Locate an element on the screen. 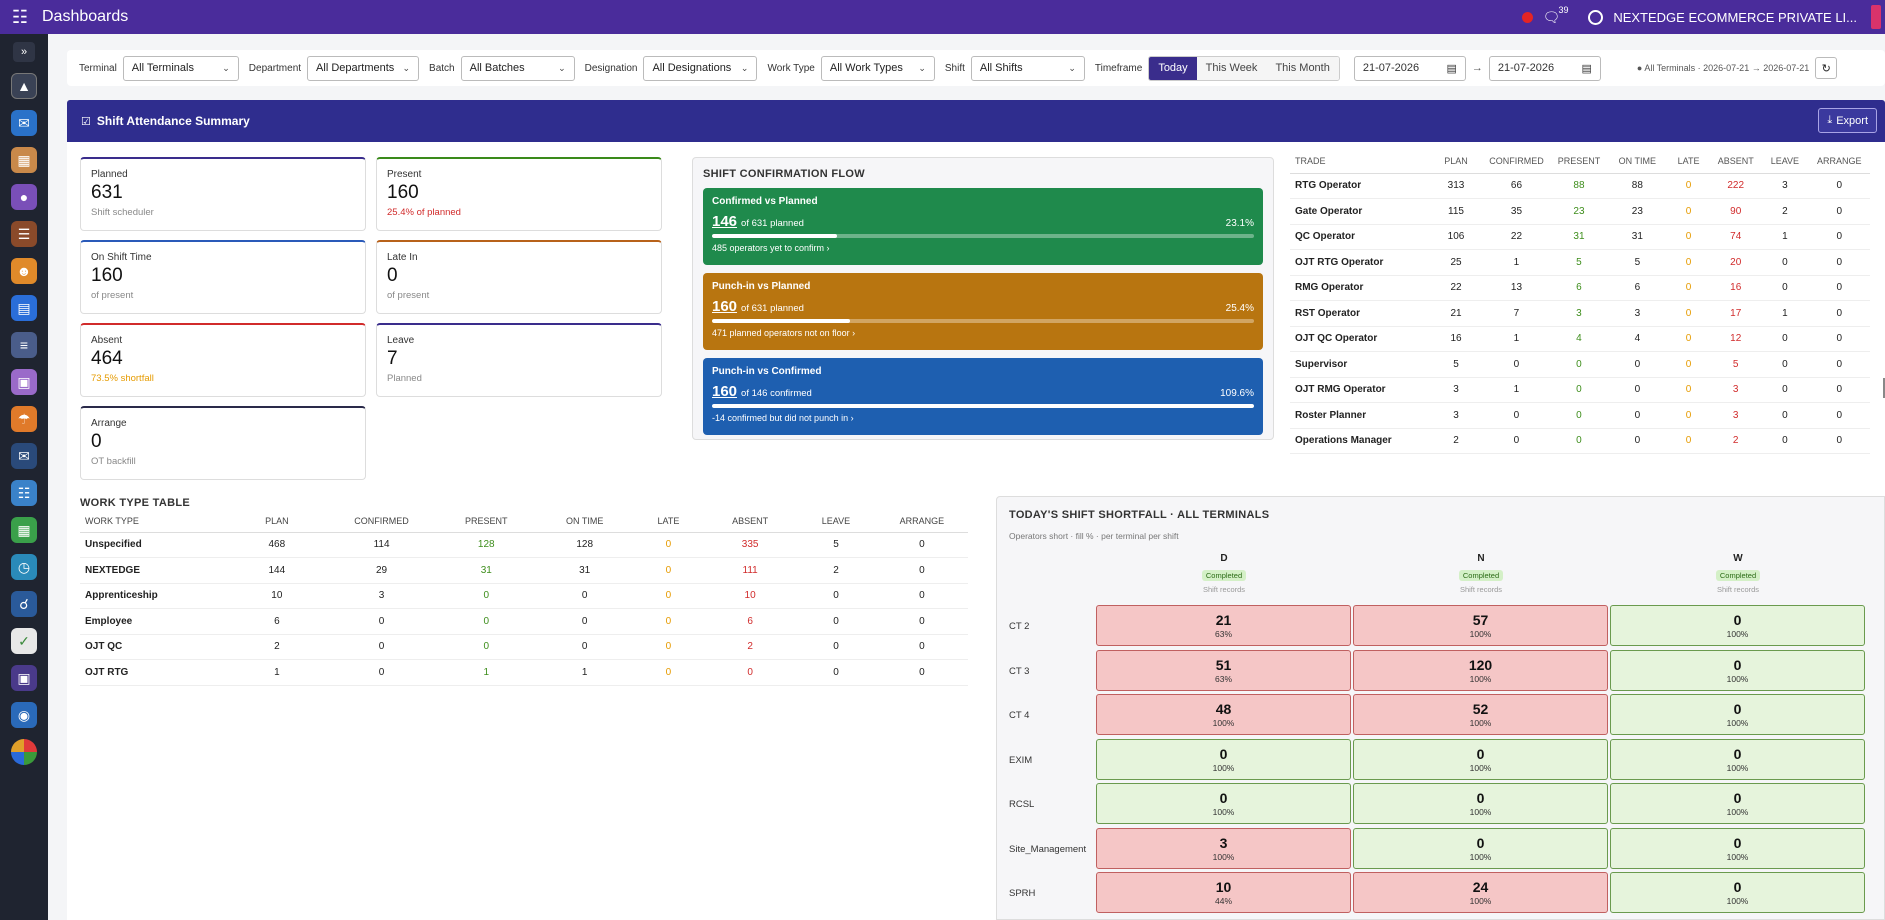 The image size is (1885, 920). table-row: RTG Operator 313 66 88 88 0 222 3 0 is located at coordinates (1580, 186).